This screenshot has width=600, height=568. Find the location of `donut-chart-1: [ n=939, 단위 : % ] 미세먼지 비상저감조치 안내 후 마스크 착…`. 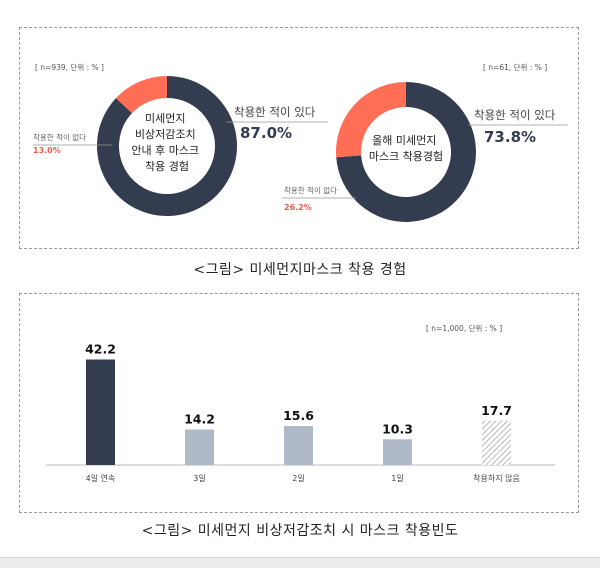

donut-chart-1: [ n=939, 단위 : % ] 미세먼지 비상저감조치 안내 후 마스크 착… is located at coordinates (180, 139).